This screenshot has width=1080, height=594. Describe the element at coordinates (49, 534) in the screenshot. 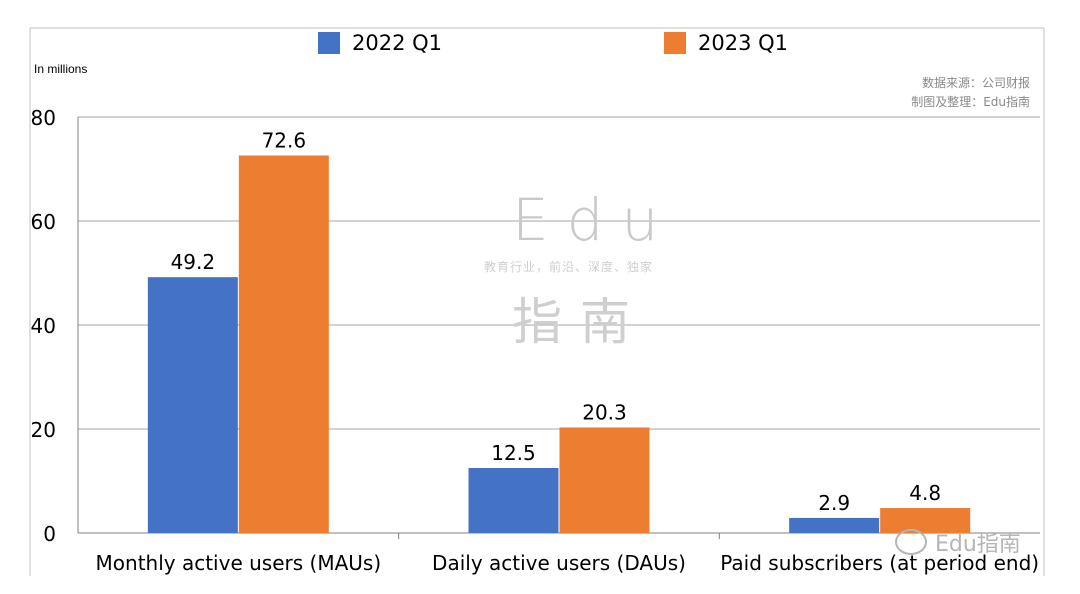

I see `y-tick-label: 0` at that location.